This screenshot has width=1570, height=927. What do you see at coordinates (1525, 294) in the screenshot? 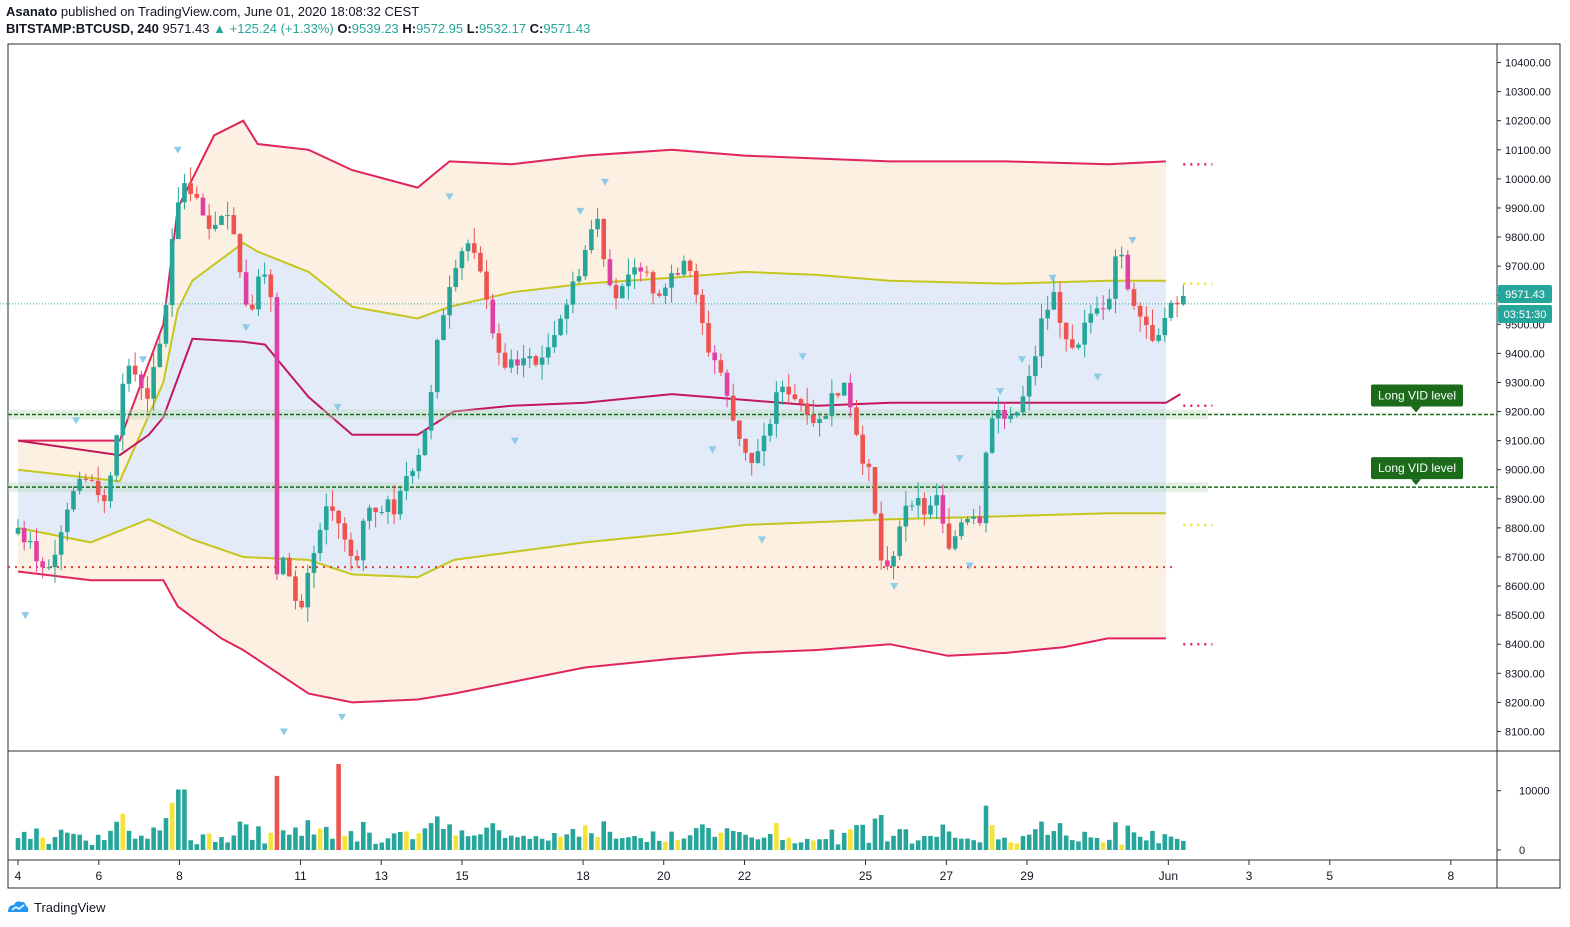
I see `price-badge: 9571.43` at bounding box center [1525, 294].